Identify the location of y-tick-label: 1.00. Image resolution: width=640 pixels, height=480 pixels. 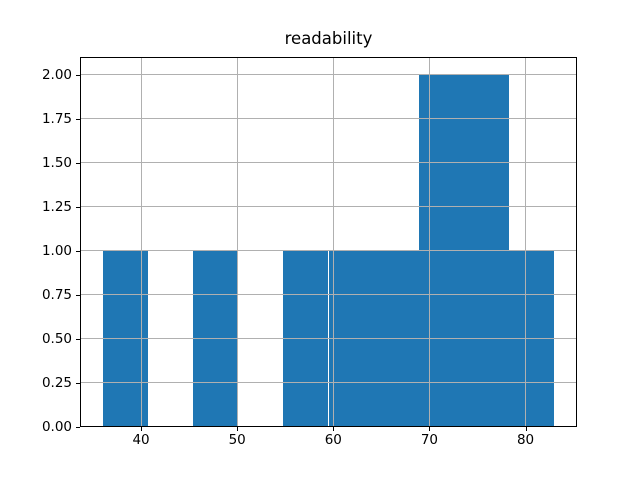
(56, 250).